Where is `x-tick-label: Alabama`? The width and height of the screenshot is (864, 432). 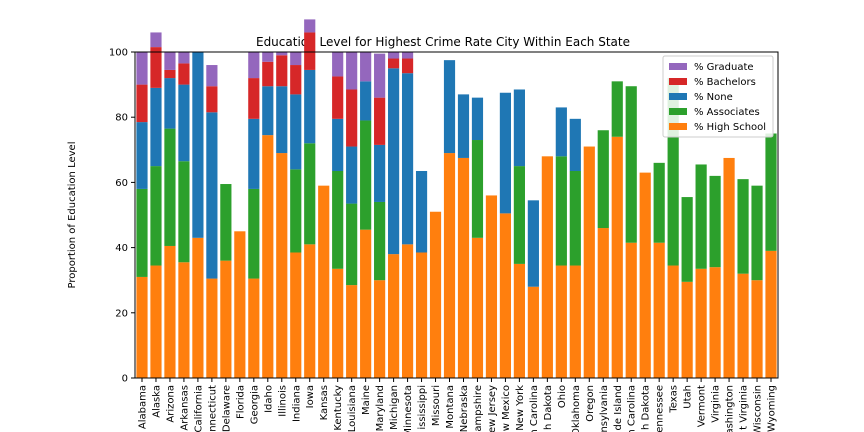
x-tick-label: Alabama is located at coordinates (142, 407).